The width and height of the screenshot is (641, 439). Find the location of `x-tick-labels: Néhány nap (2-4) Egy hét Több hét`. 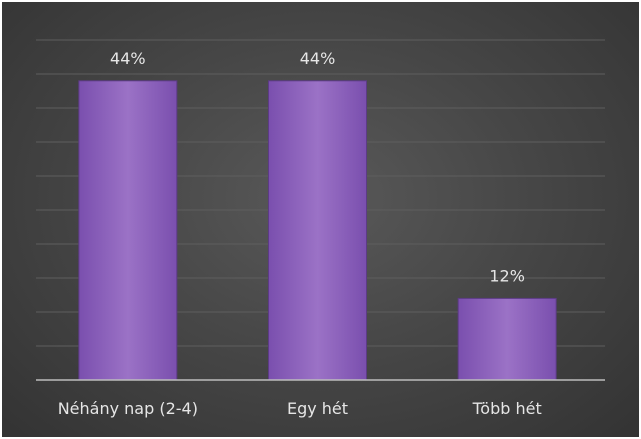

x-tick-labels: Néhány nap (2-4) Egy hét Több hét is located at coordinates (300, 408).